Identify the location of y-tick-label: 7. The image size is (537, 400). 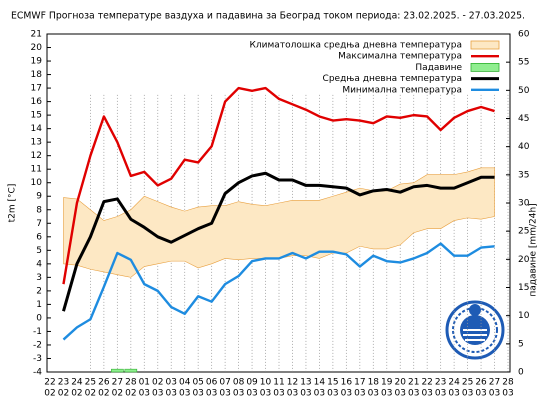
(39, 224).